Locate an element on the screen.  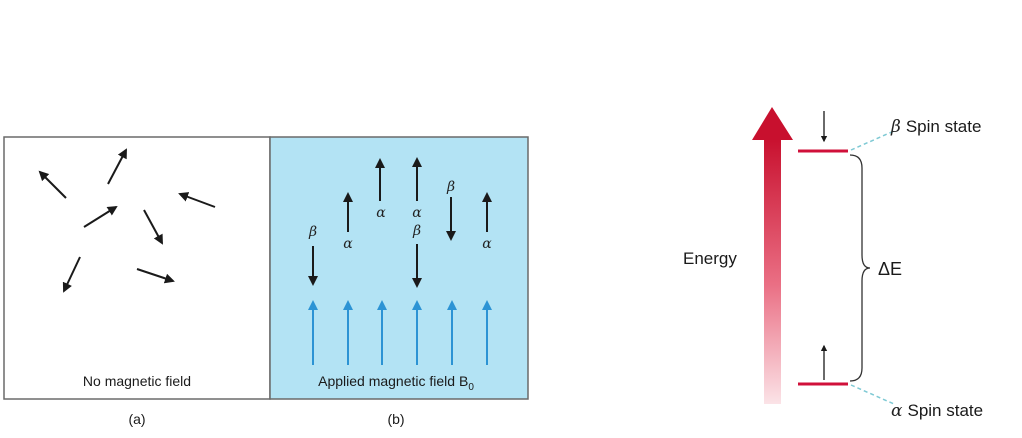
beta-label-text: Spin state is located at coordinates (944, 126).